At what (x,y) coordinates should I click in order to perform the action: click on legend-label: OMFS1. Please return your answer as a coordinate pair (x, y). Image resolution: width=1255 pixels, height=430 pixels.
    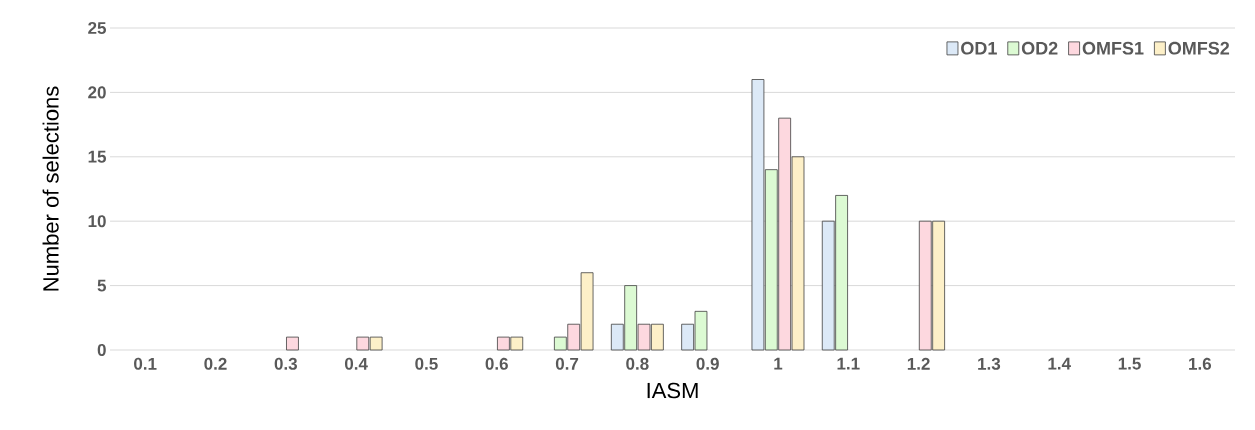
    Looking at the image, I should click on (1113, 48).